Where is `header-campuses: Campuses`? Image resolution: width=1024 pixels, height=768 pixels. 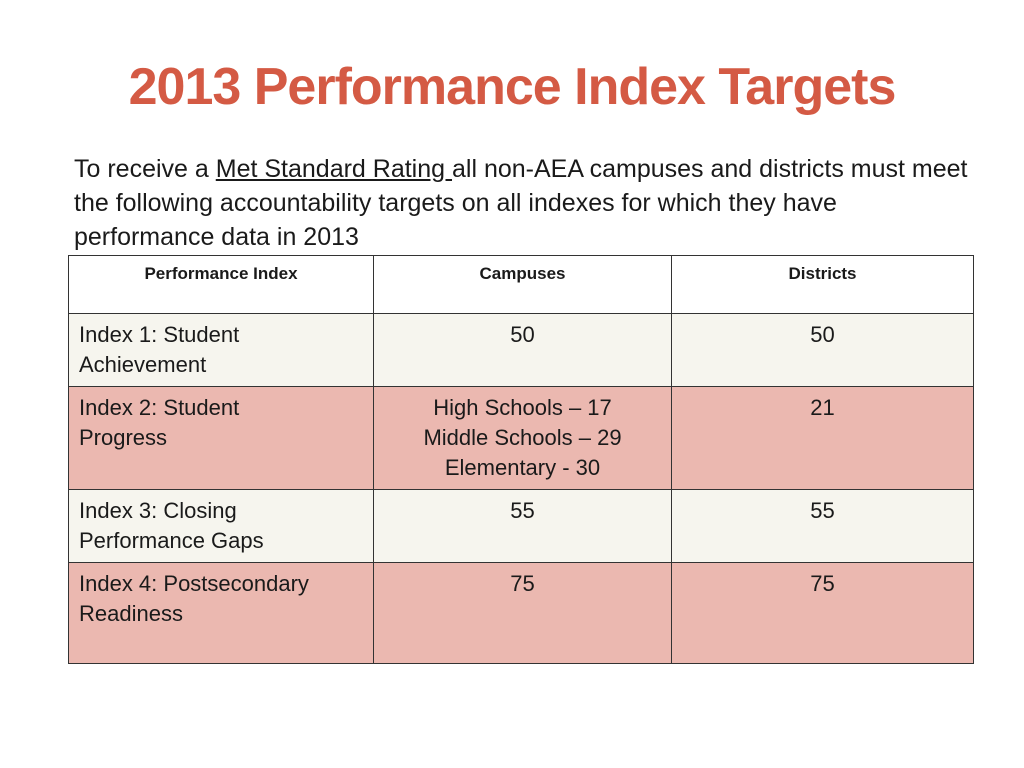
header-campuses: Campuses is located at coordinates (522, 284).